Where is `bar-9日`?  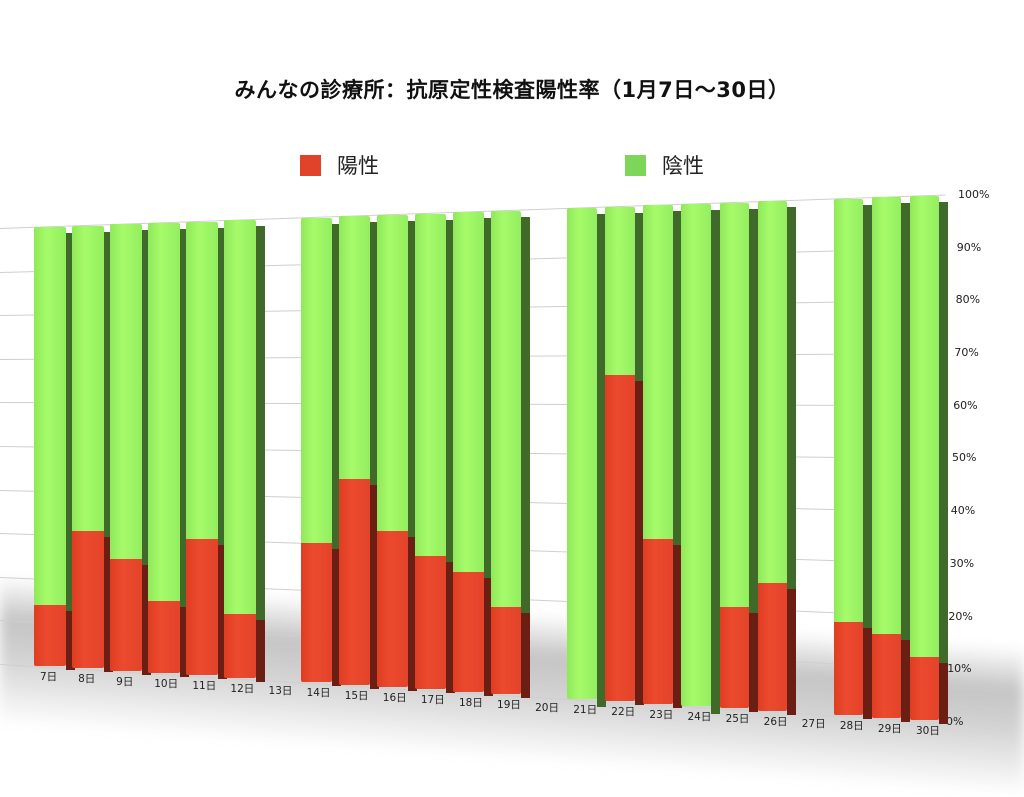
bar-9日 is located at coordinates (130, 449).